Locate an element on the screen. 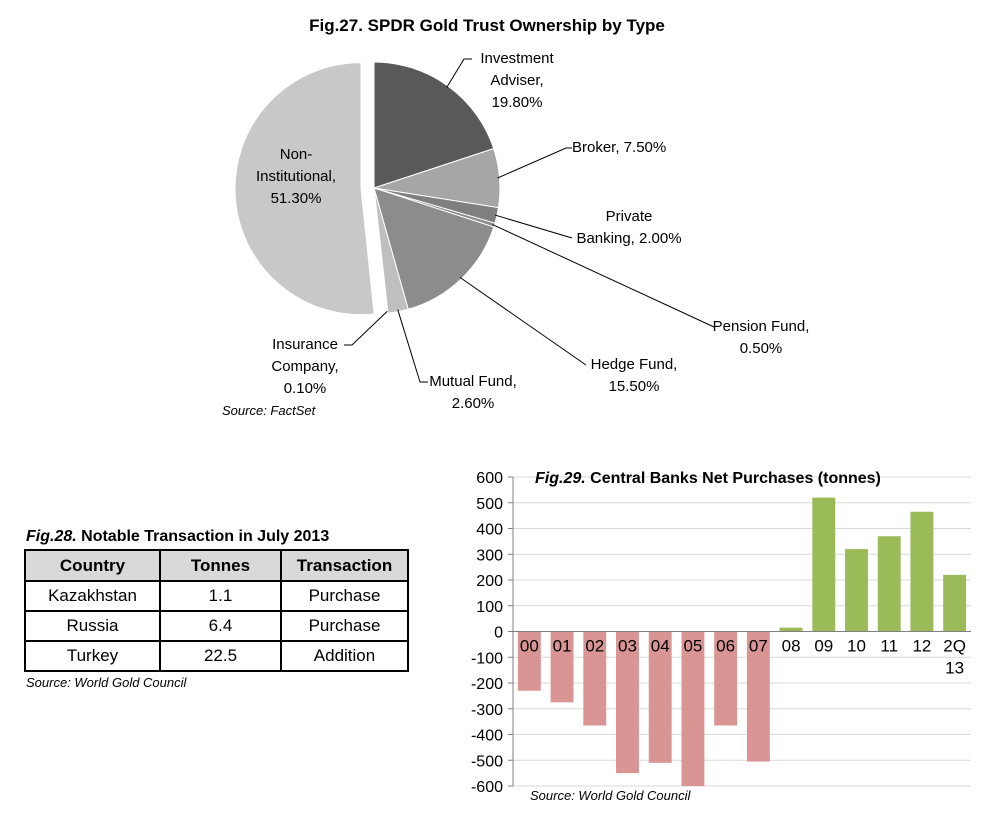 Image resolution: width=1005 pixels, height=824 pixels. table-title: Fig.28. Notable Transaction in July 2013 is located at coordinates (177, 537).